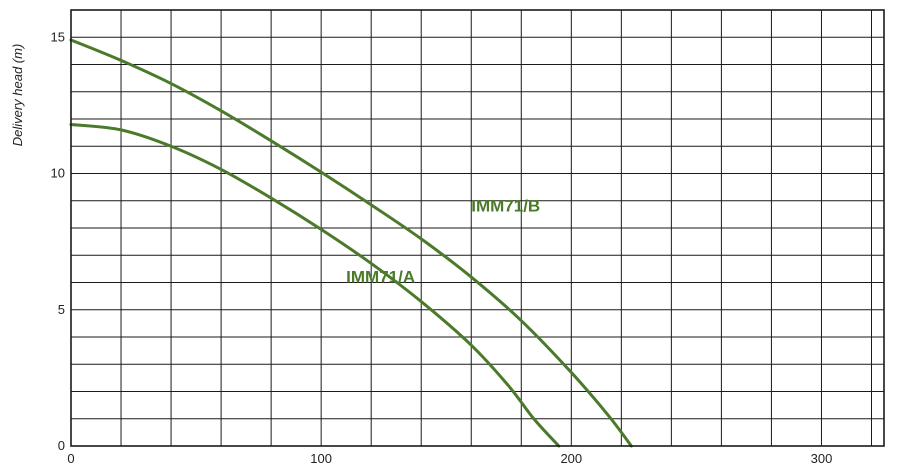 This screenshot has width=899, height=466. What do you see at coordinates (822, 458) in the screenshot?
I see `x-tick-label: 300` at bounding box center [822, 458].